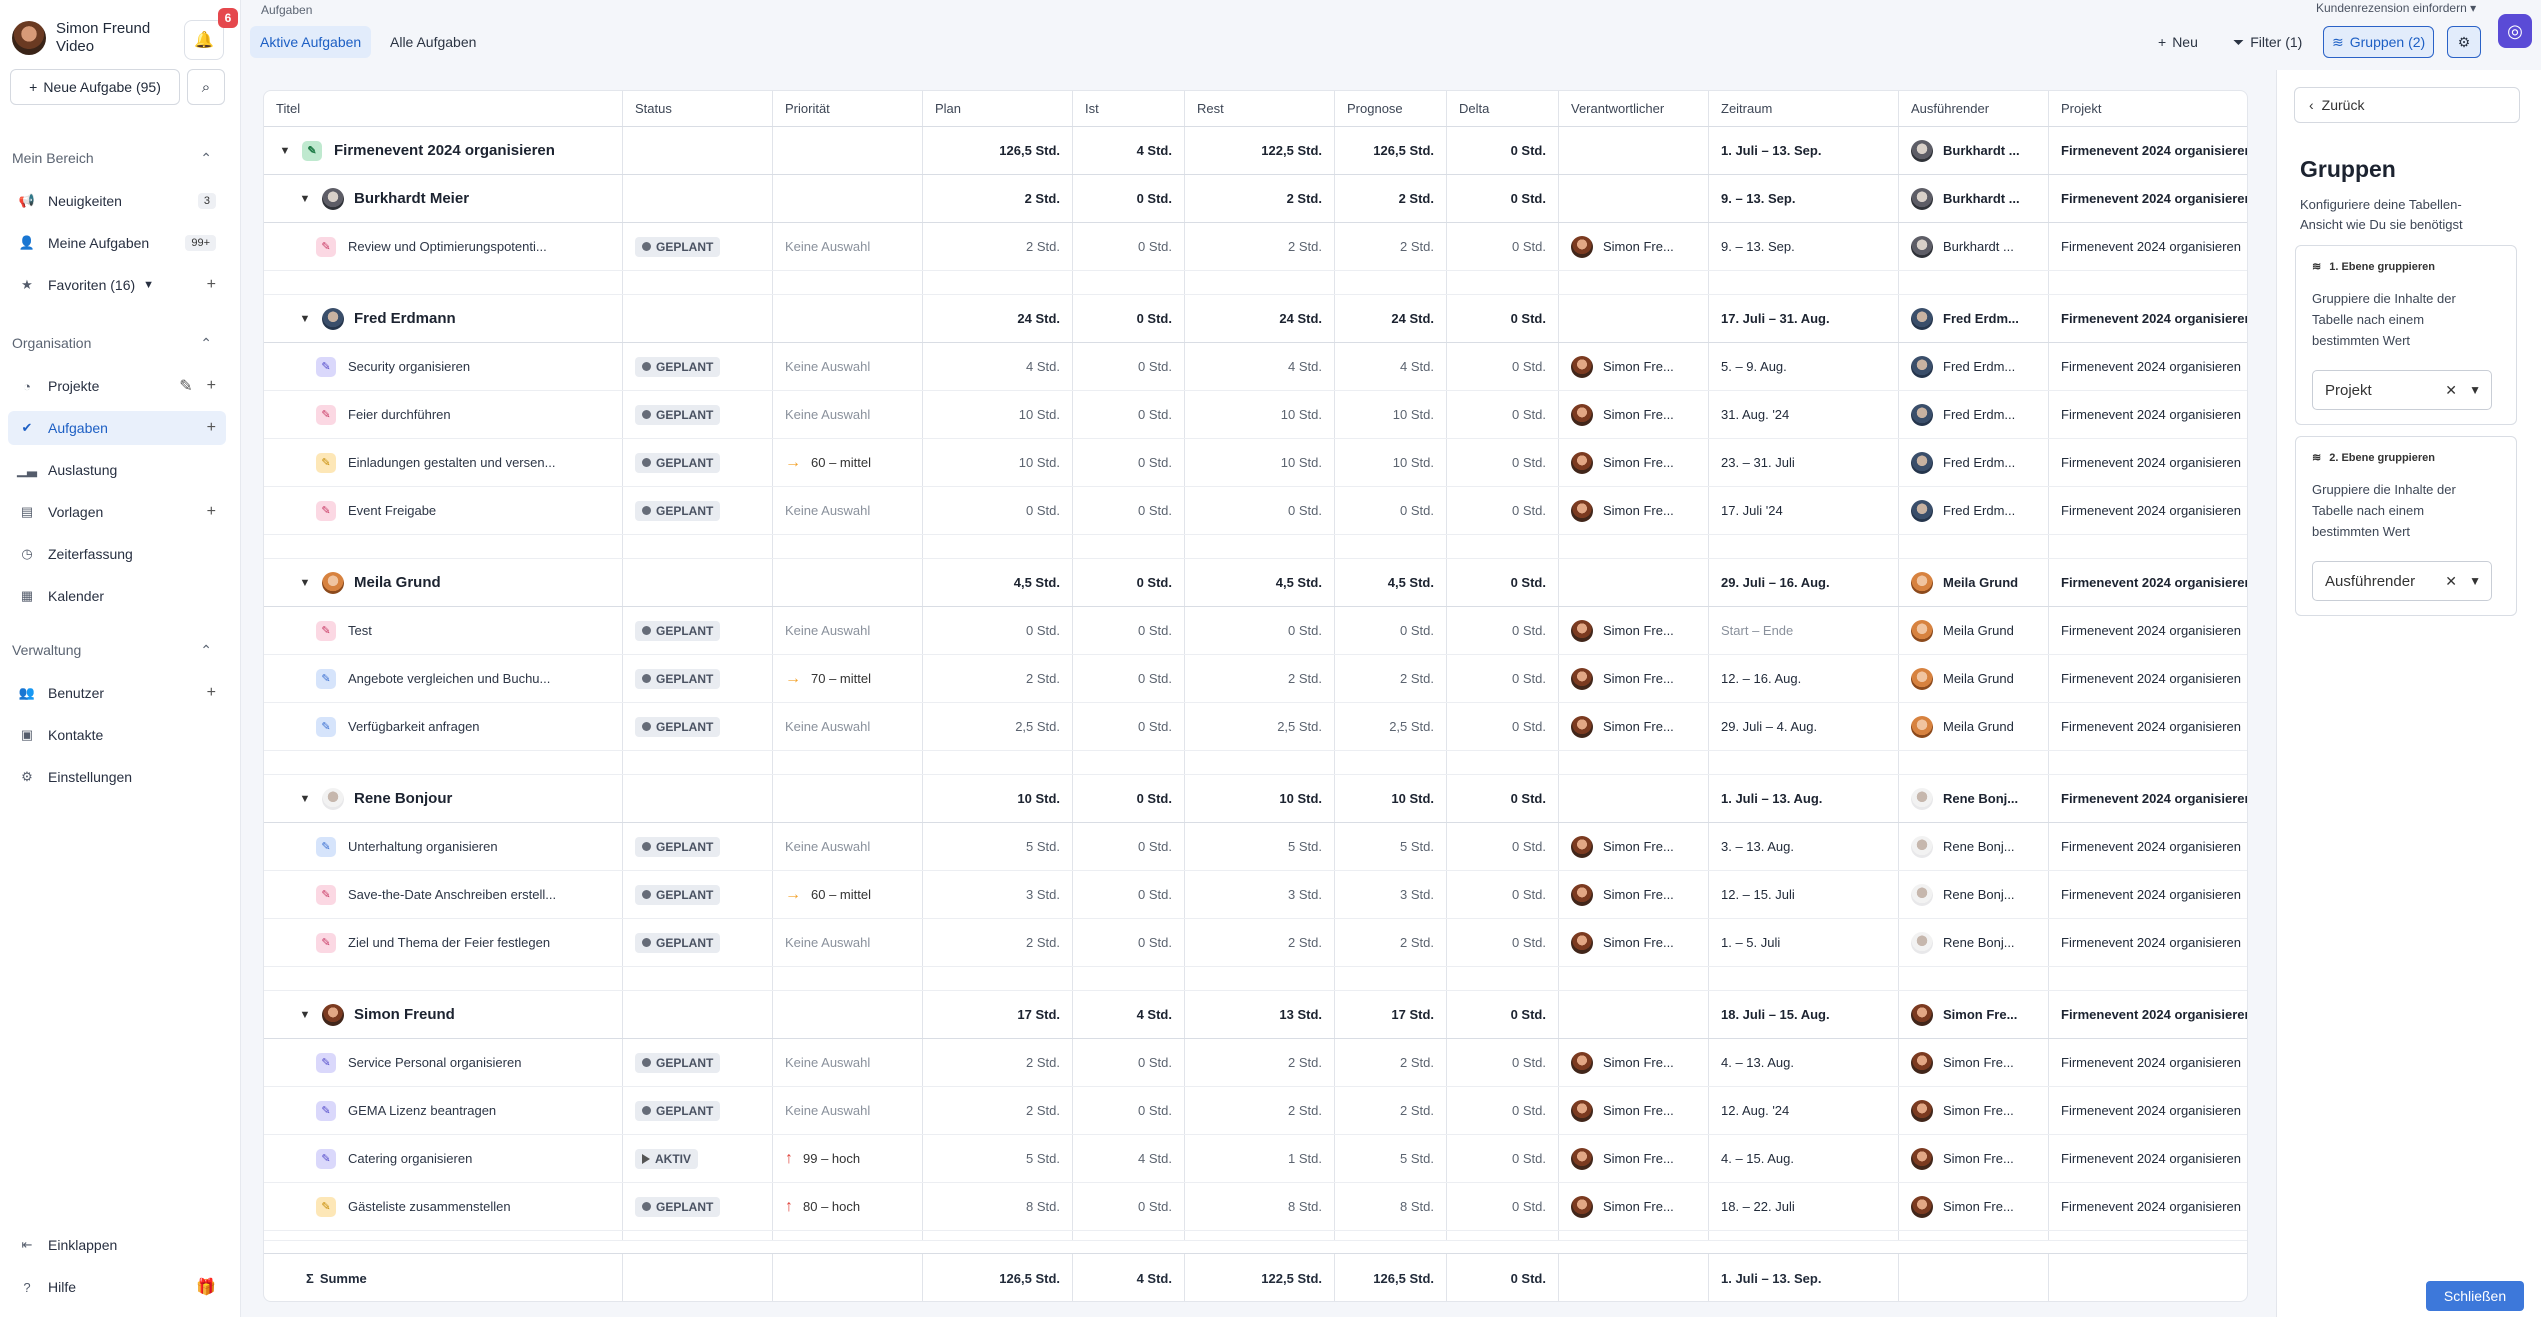 The height and width of the screenshot is (1317, 2541). What do you see at coordinates (117, 777) in the screenshot?
I see `sidebar-item-einstellungen: ⚙ Einstellungen` at bounding box center [117, 777].